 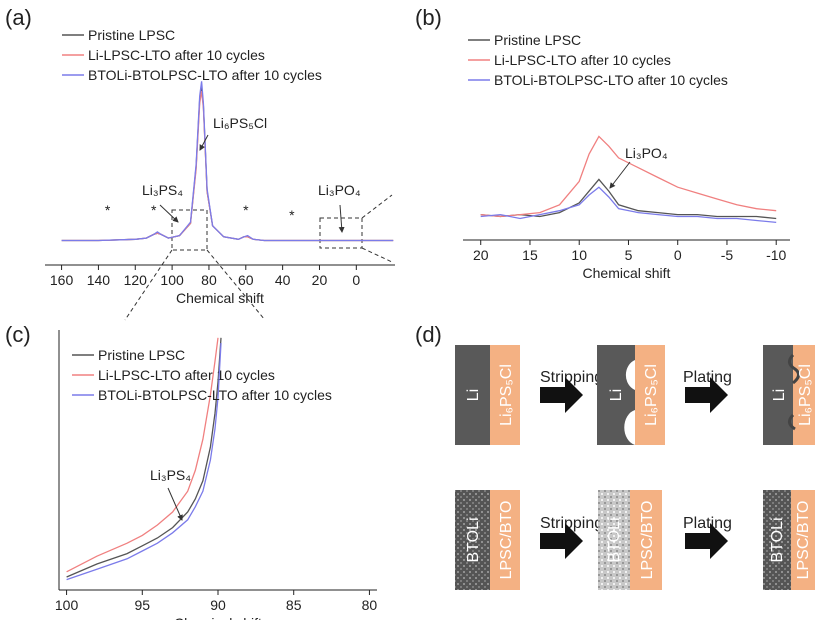 I want to click on x-tick-label: 160, so click(x=62, y=280).